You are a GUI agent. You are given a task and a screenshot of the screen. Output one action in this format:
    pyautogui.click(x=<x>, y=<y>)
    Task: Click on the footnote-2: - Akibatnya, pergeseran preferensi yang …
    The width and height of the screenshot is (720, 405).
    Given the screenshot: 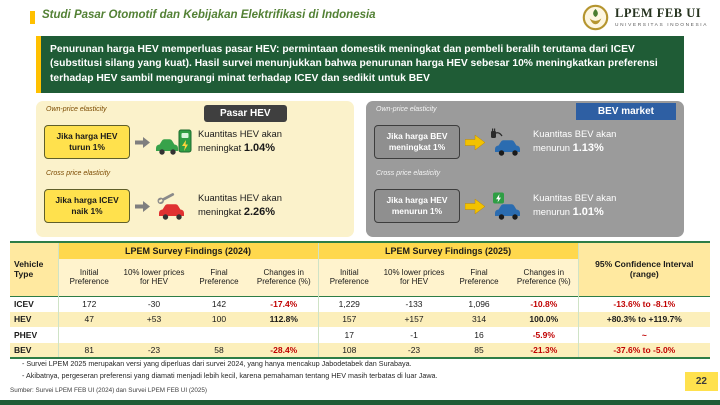 What is the action you would take?
    pyautogui.click(x=230, y=375)
    